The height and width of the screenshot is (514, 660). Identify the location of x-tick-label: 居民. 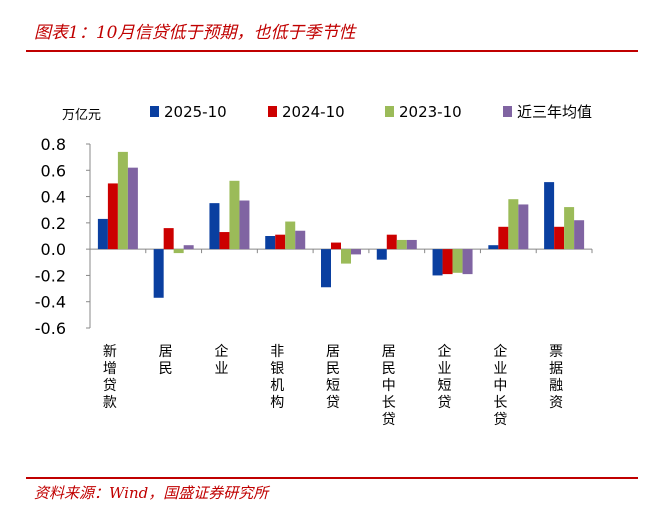
(166, 360).